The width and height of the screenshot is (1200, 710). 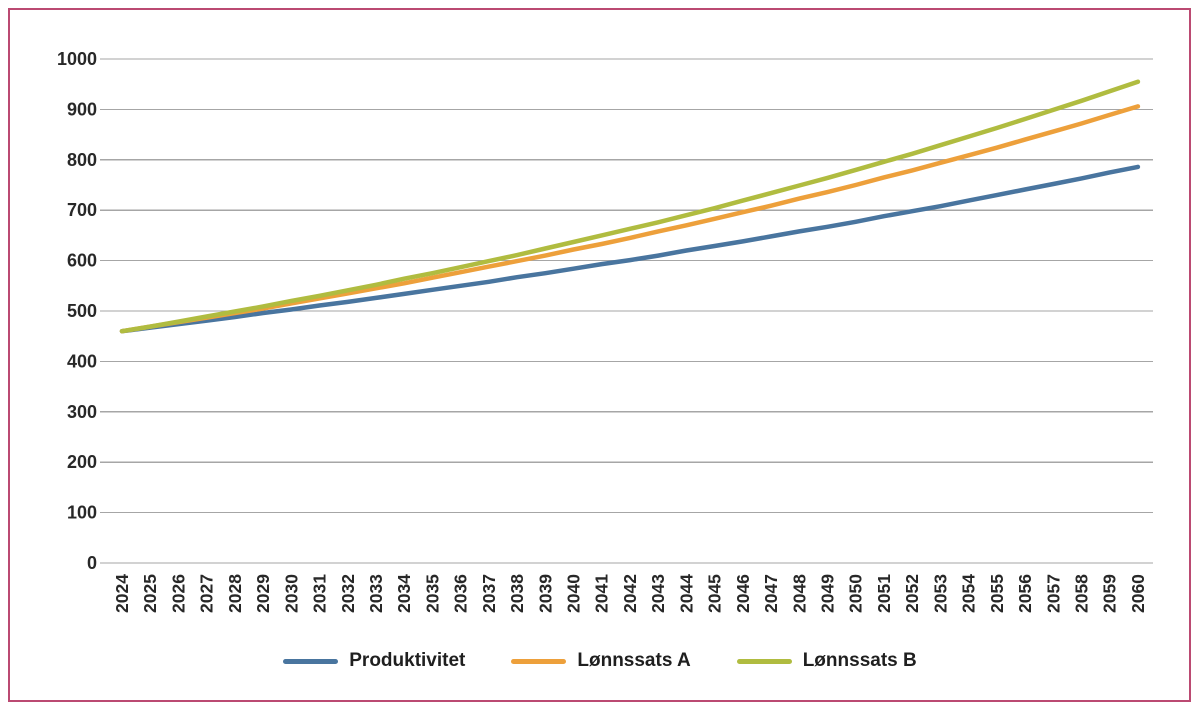 What do you see at coordinates (150, 593) in the screenshot?
I see `x-axis-tick-label: 2025` at bounding box center [150, 593].